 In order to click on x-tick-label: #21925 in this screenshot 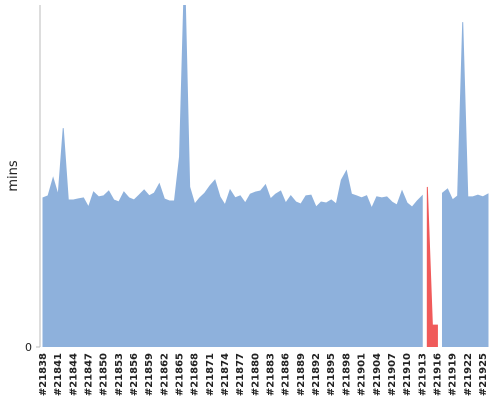, I will do `click(483, 374)`.